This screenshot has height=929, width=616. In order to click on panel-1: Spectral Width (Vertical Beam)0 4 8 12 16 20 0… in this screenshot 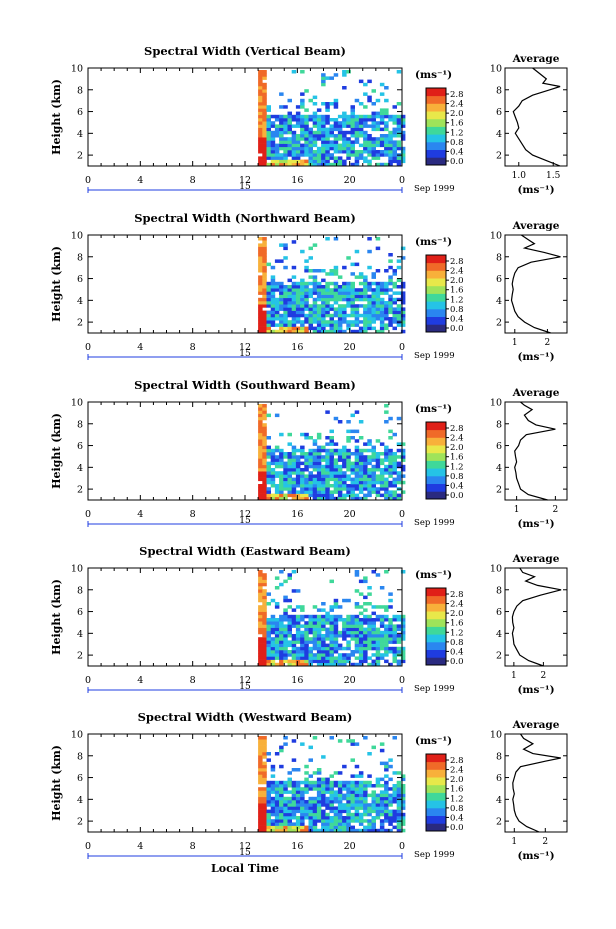, I will do `click(309, 120)`.